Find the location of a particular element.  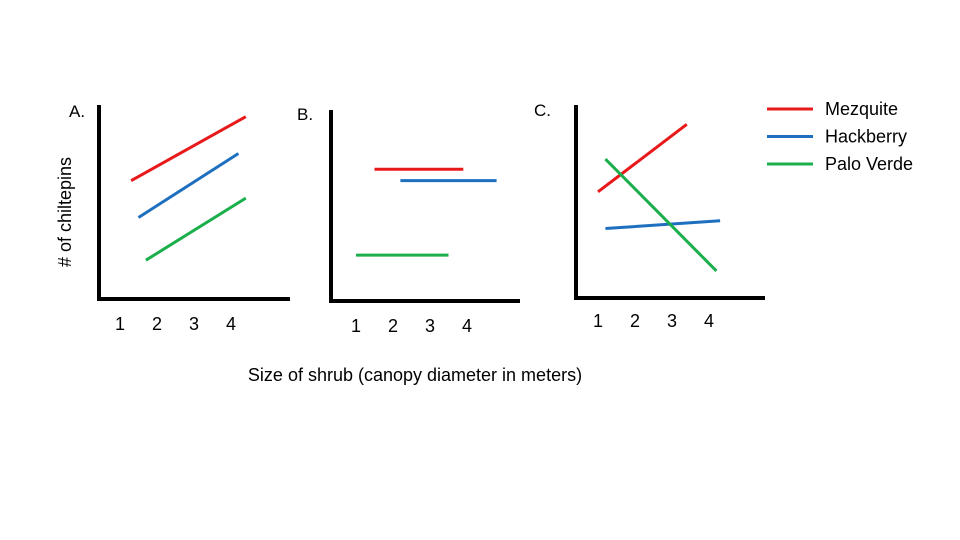

legend: Mezquite Hackberry Palo Verde is located at coordinates (840, 136).